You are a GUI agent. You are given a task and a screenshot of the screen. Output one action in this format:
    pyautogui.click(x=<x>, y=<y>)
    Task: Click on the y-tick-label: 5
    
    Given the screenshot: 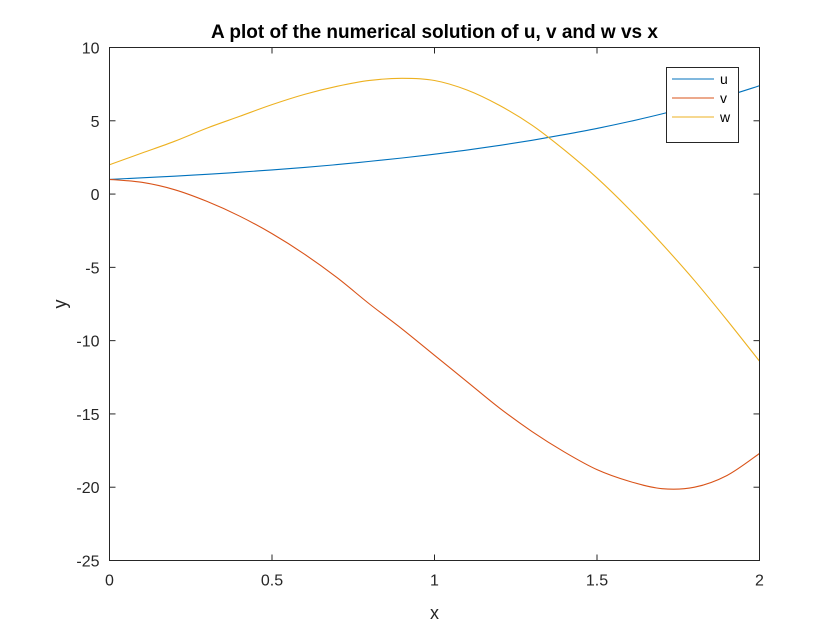 What is the action you would take?
    pyautogui.click(x=95, y=122)
    